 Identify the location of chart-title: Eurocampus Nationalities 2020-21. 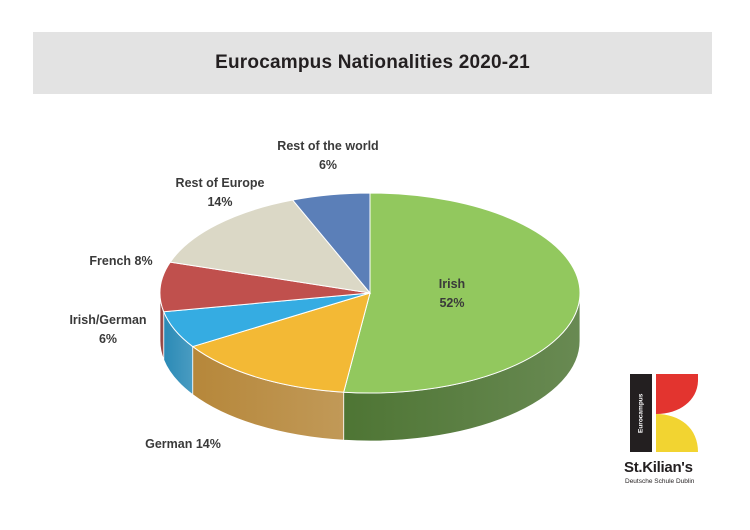
(372, 62).